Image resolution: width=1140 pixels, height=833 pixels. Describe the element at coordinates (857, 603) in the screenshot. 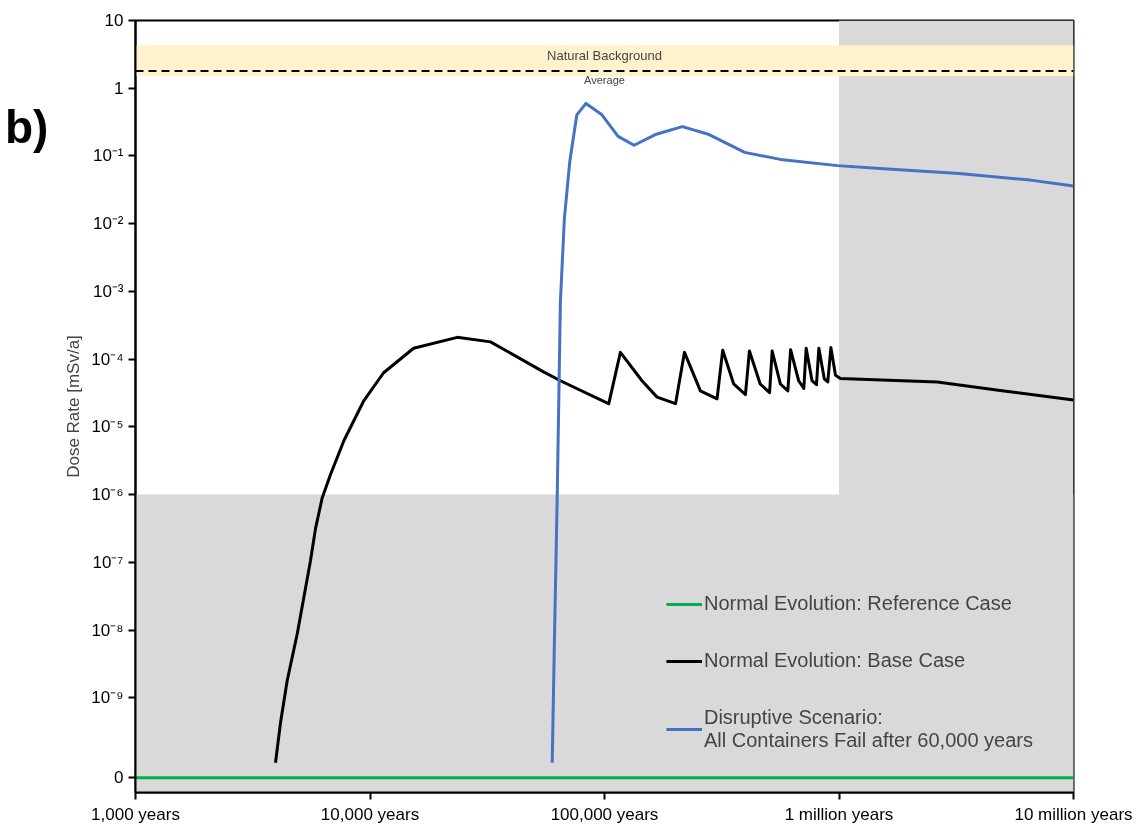

I see `legend-label: Normal Evolution: Reference Case` at that location.